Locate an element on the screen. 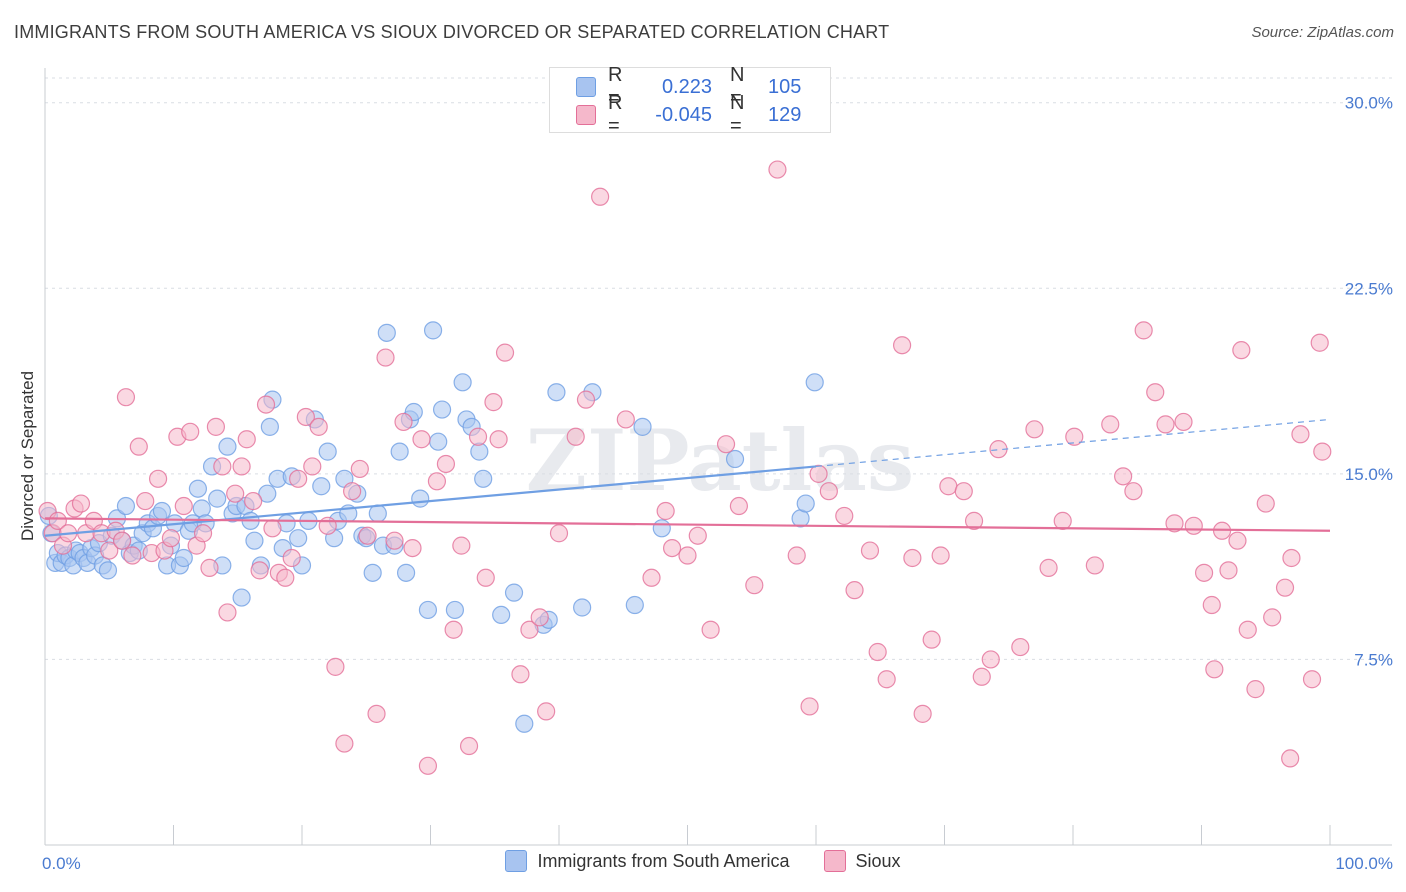 The height and width of the screenshot is (892, 1406). stats-n-label: N = is located at coordinates (737, 86).